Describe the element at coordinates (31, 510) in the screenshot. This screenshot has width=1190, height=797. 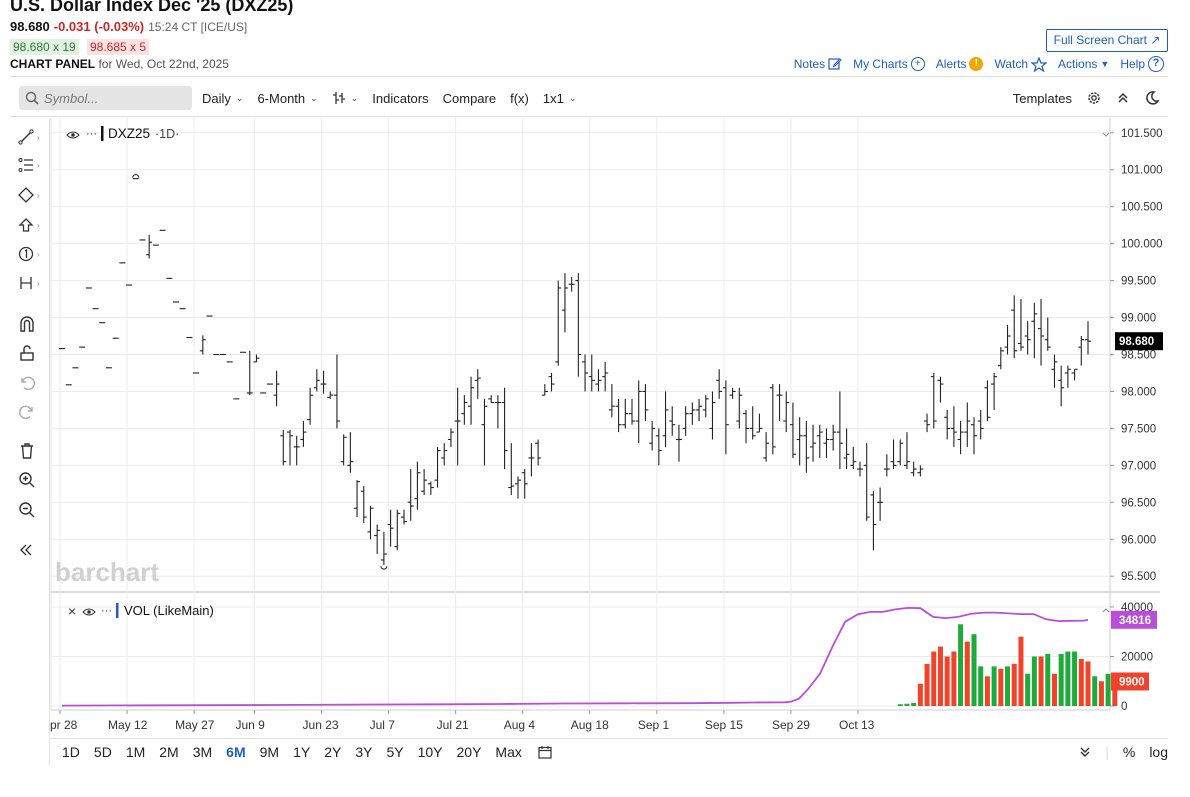
I see `zoom-out-button` at that location.